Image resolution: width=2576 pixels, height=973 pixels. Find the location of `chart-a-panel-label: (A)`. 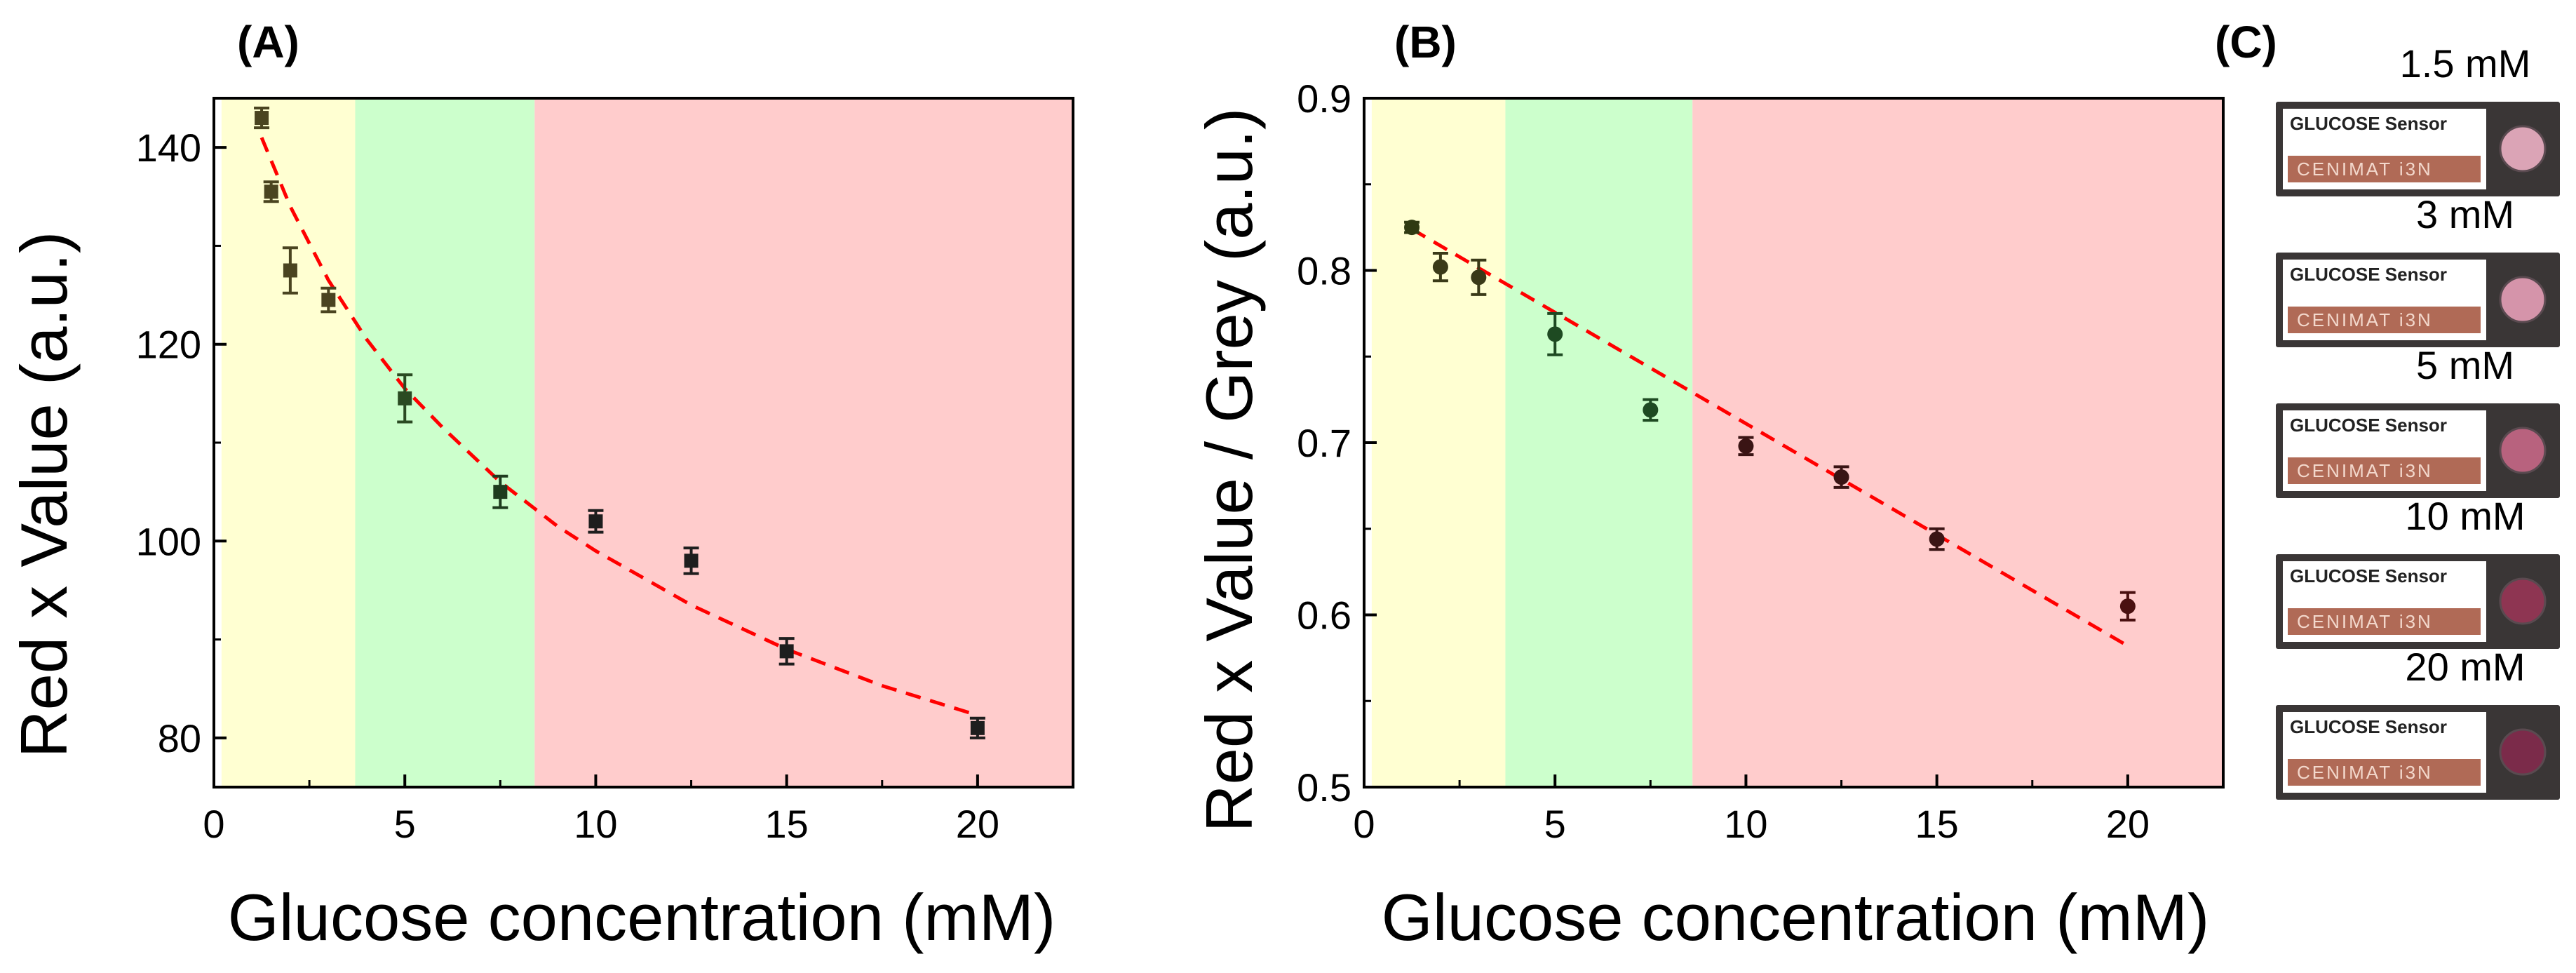

chart-a-panel-label: (A) is located at coordinates (268, 42).